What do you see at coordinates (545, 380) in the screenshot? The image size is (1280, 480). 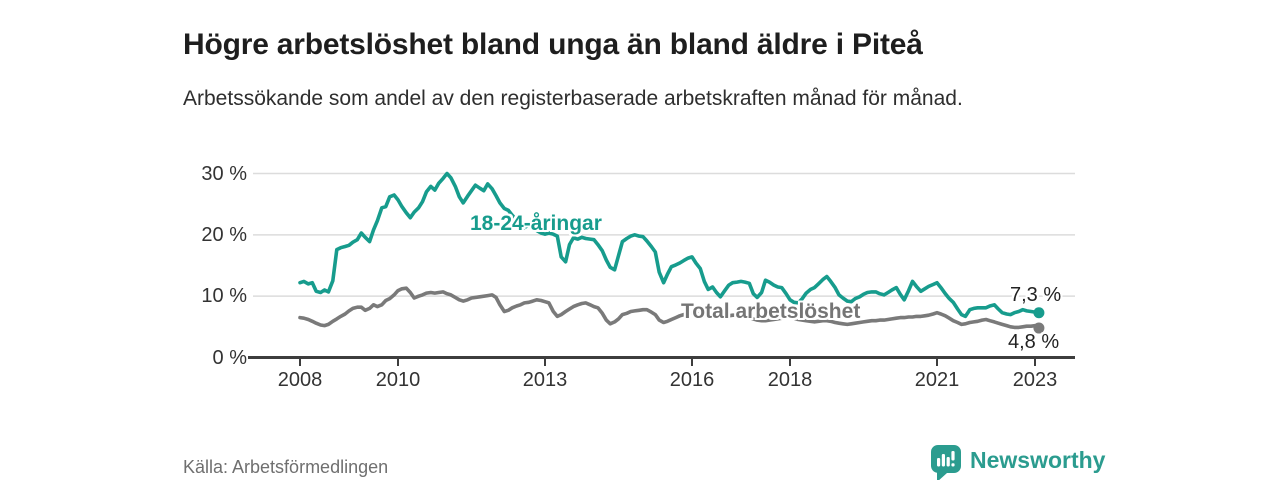 I see `x-tick-label: 2013` at bounding box center [545, 380].